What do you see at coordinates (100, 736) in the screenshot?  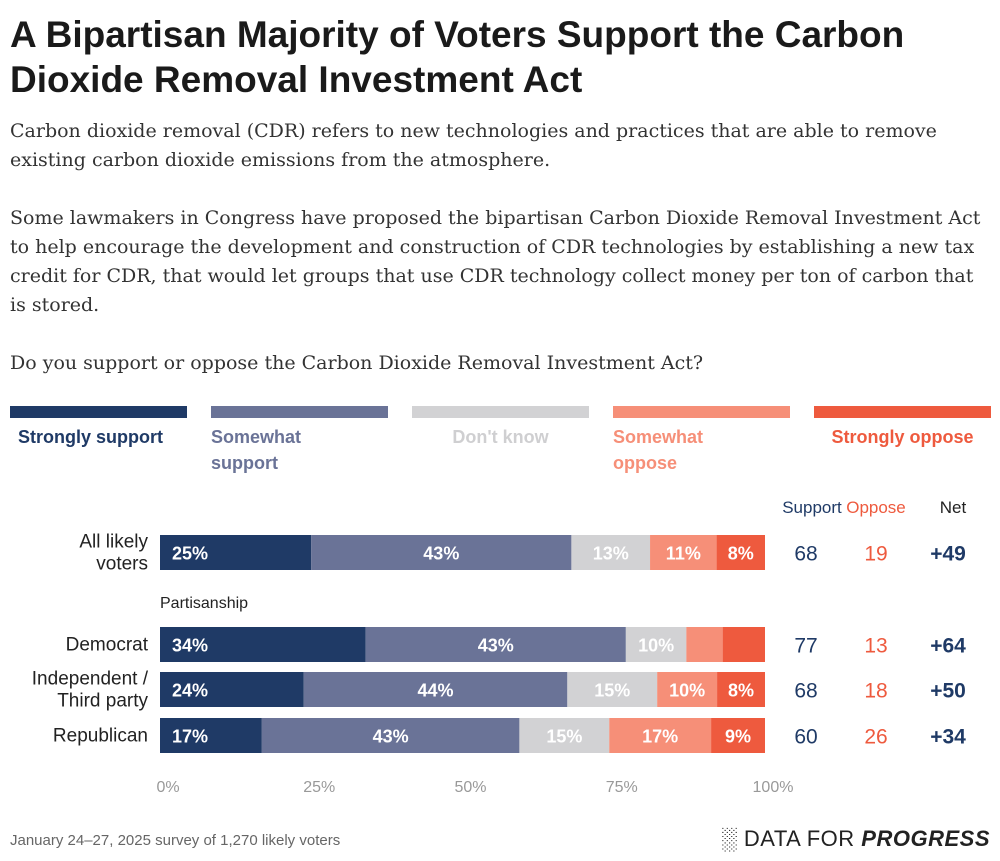 I see `row-label: Republican` at bounding box center [100, 736].